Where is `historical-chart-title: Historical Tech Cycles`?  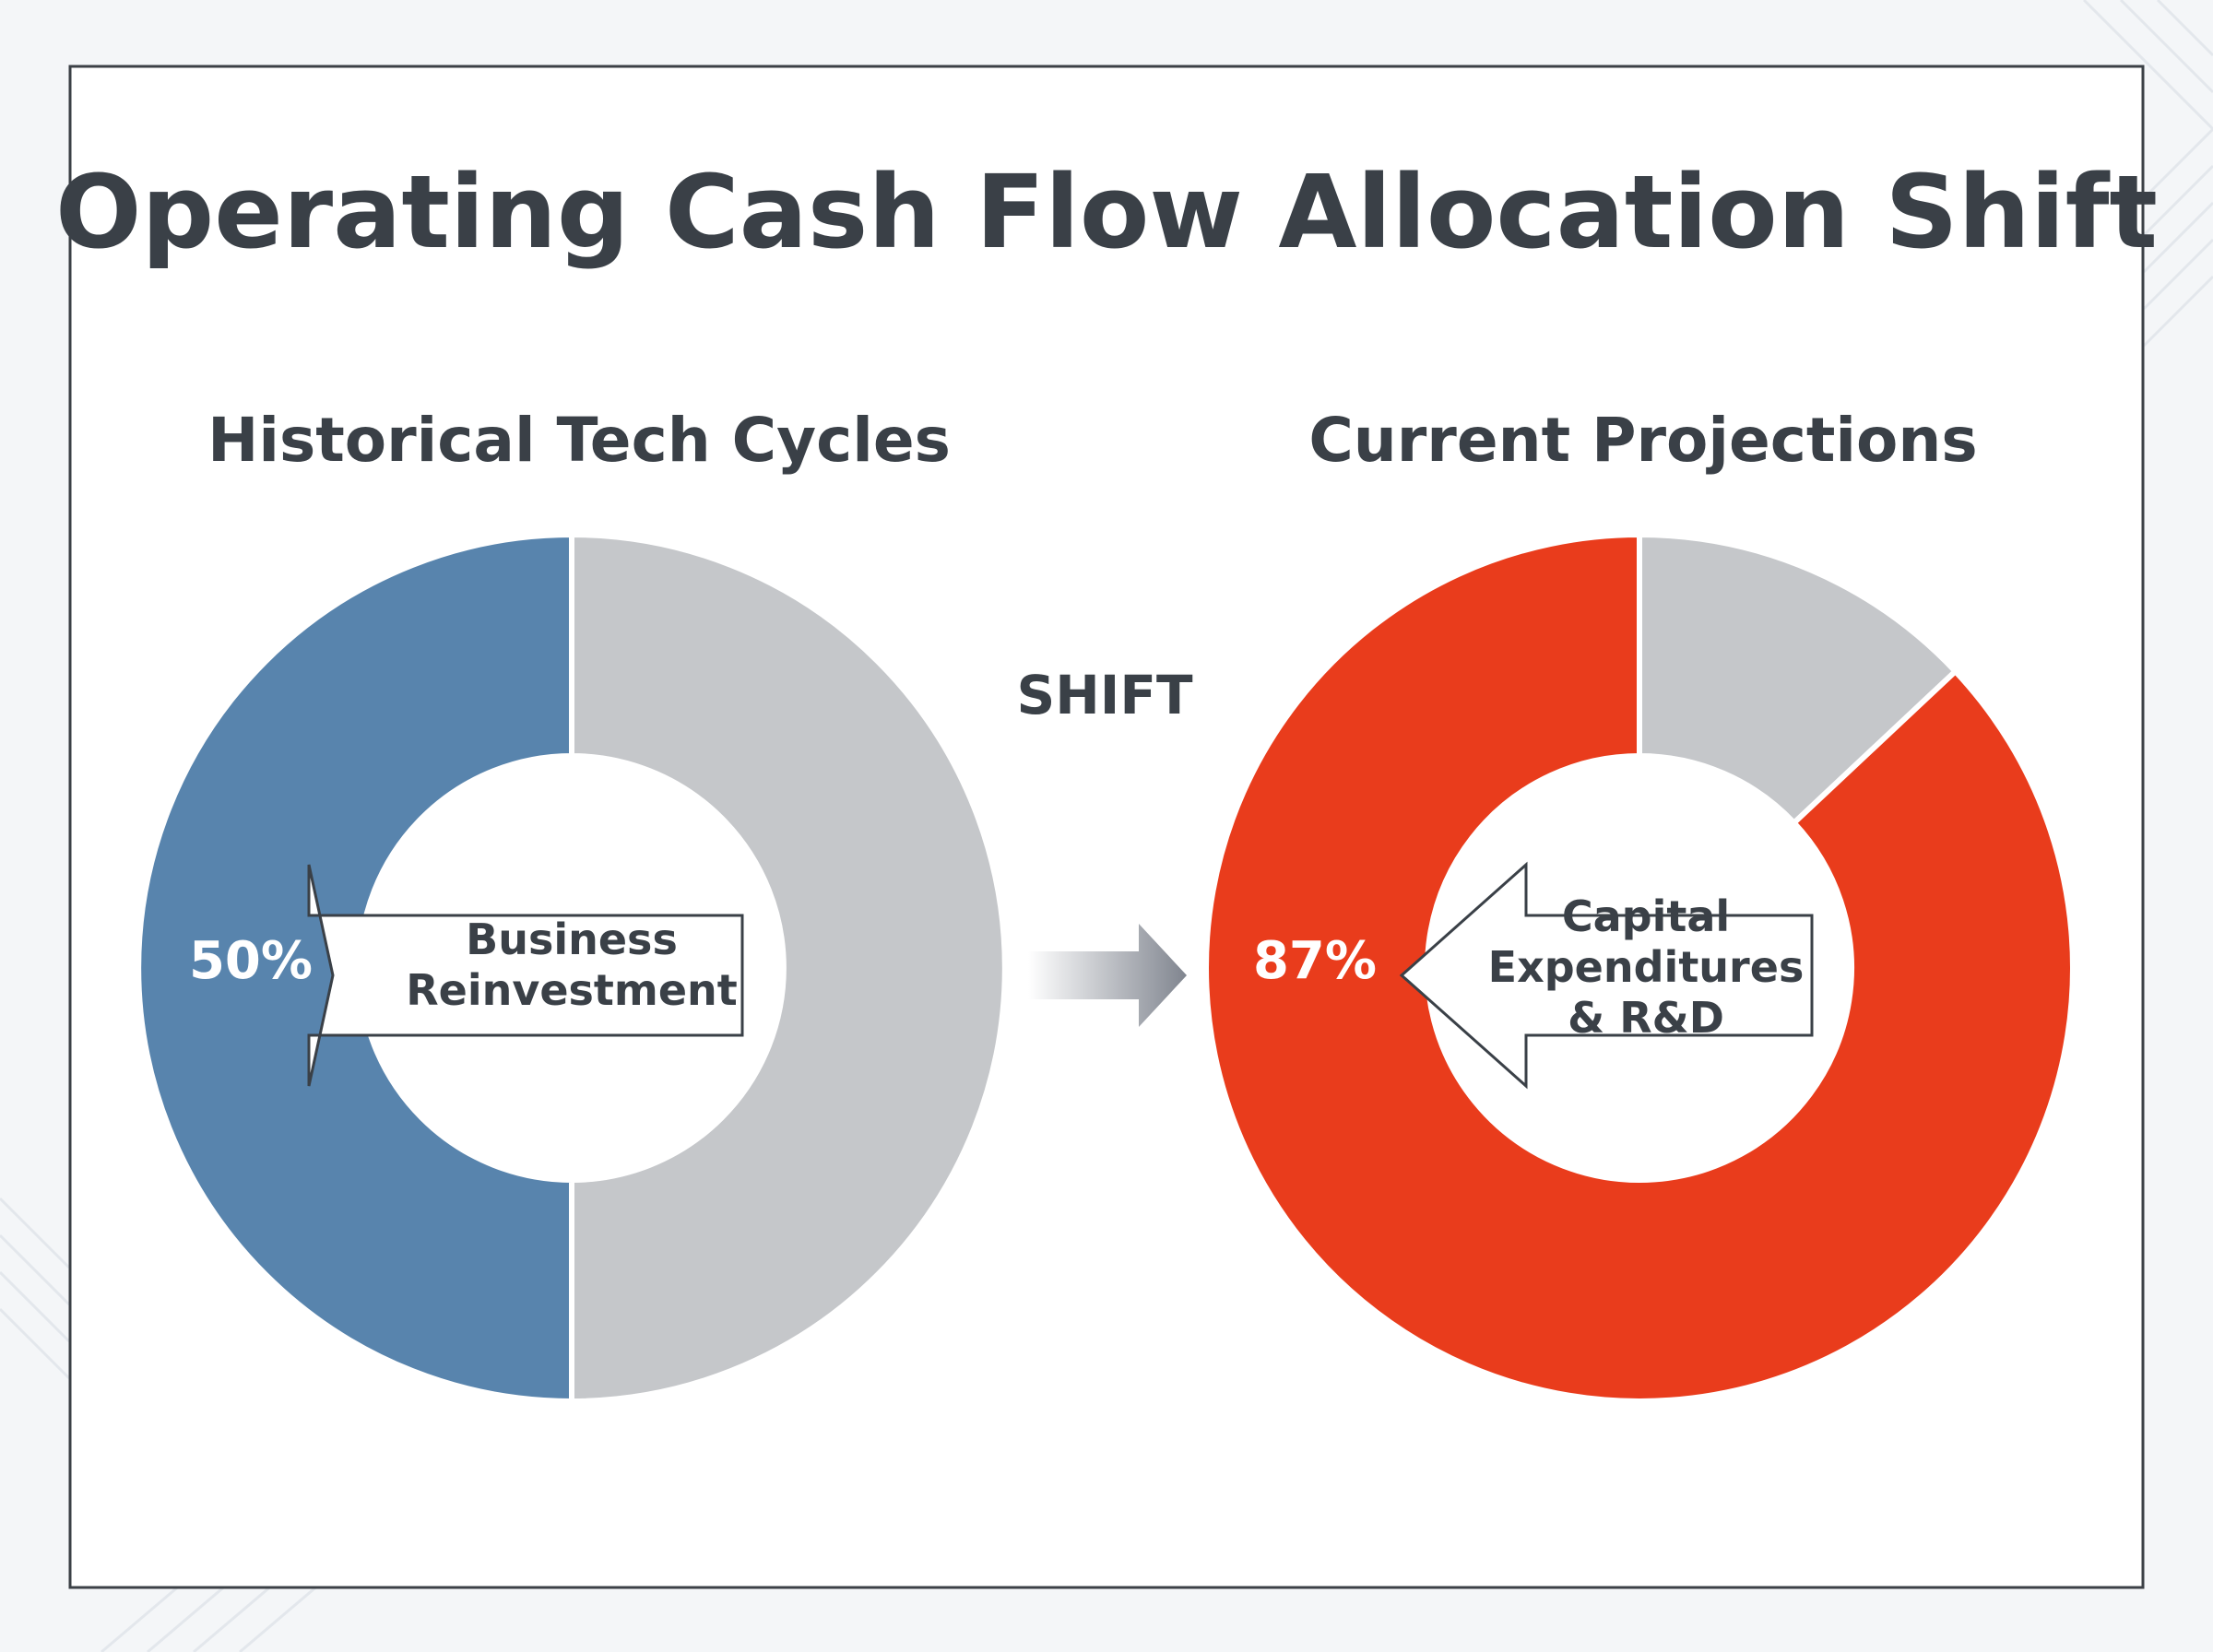 historical-chart-title: Historical Tech Cycles is located at coordinates (579, 440).